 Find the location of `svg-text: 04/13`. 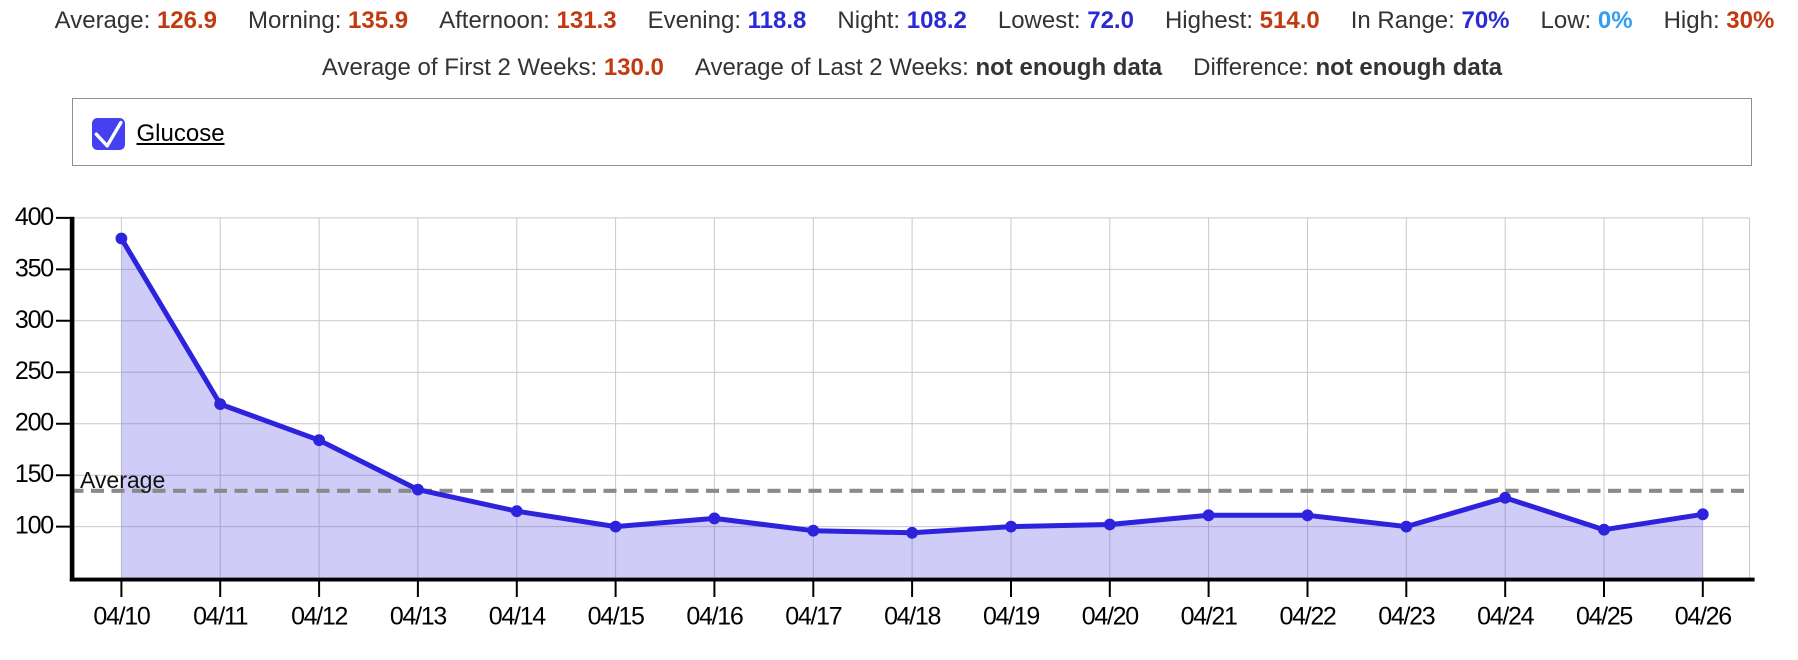

svg-text: 04/13 is located at coordinates (418, 617).